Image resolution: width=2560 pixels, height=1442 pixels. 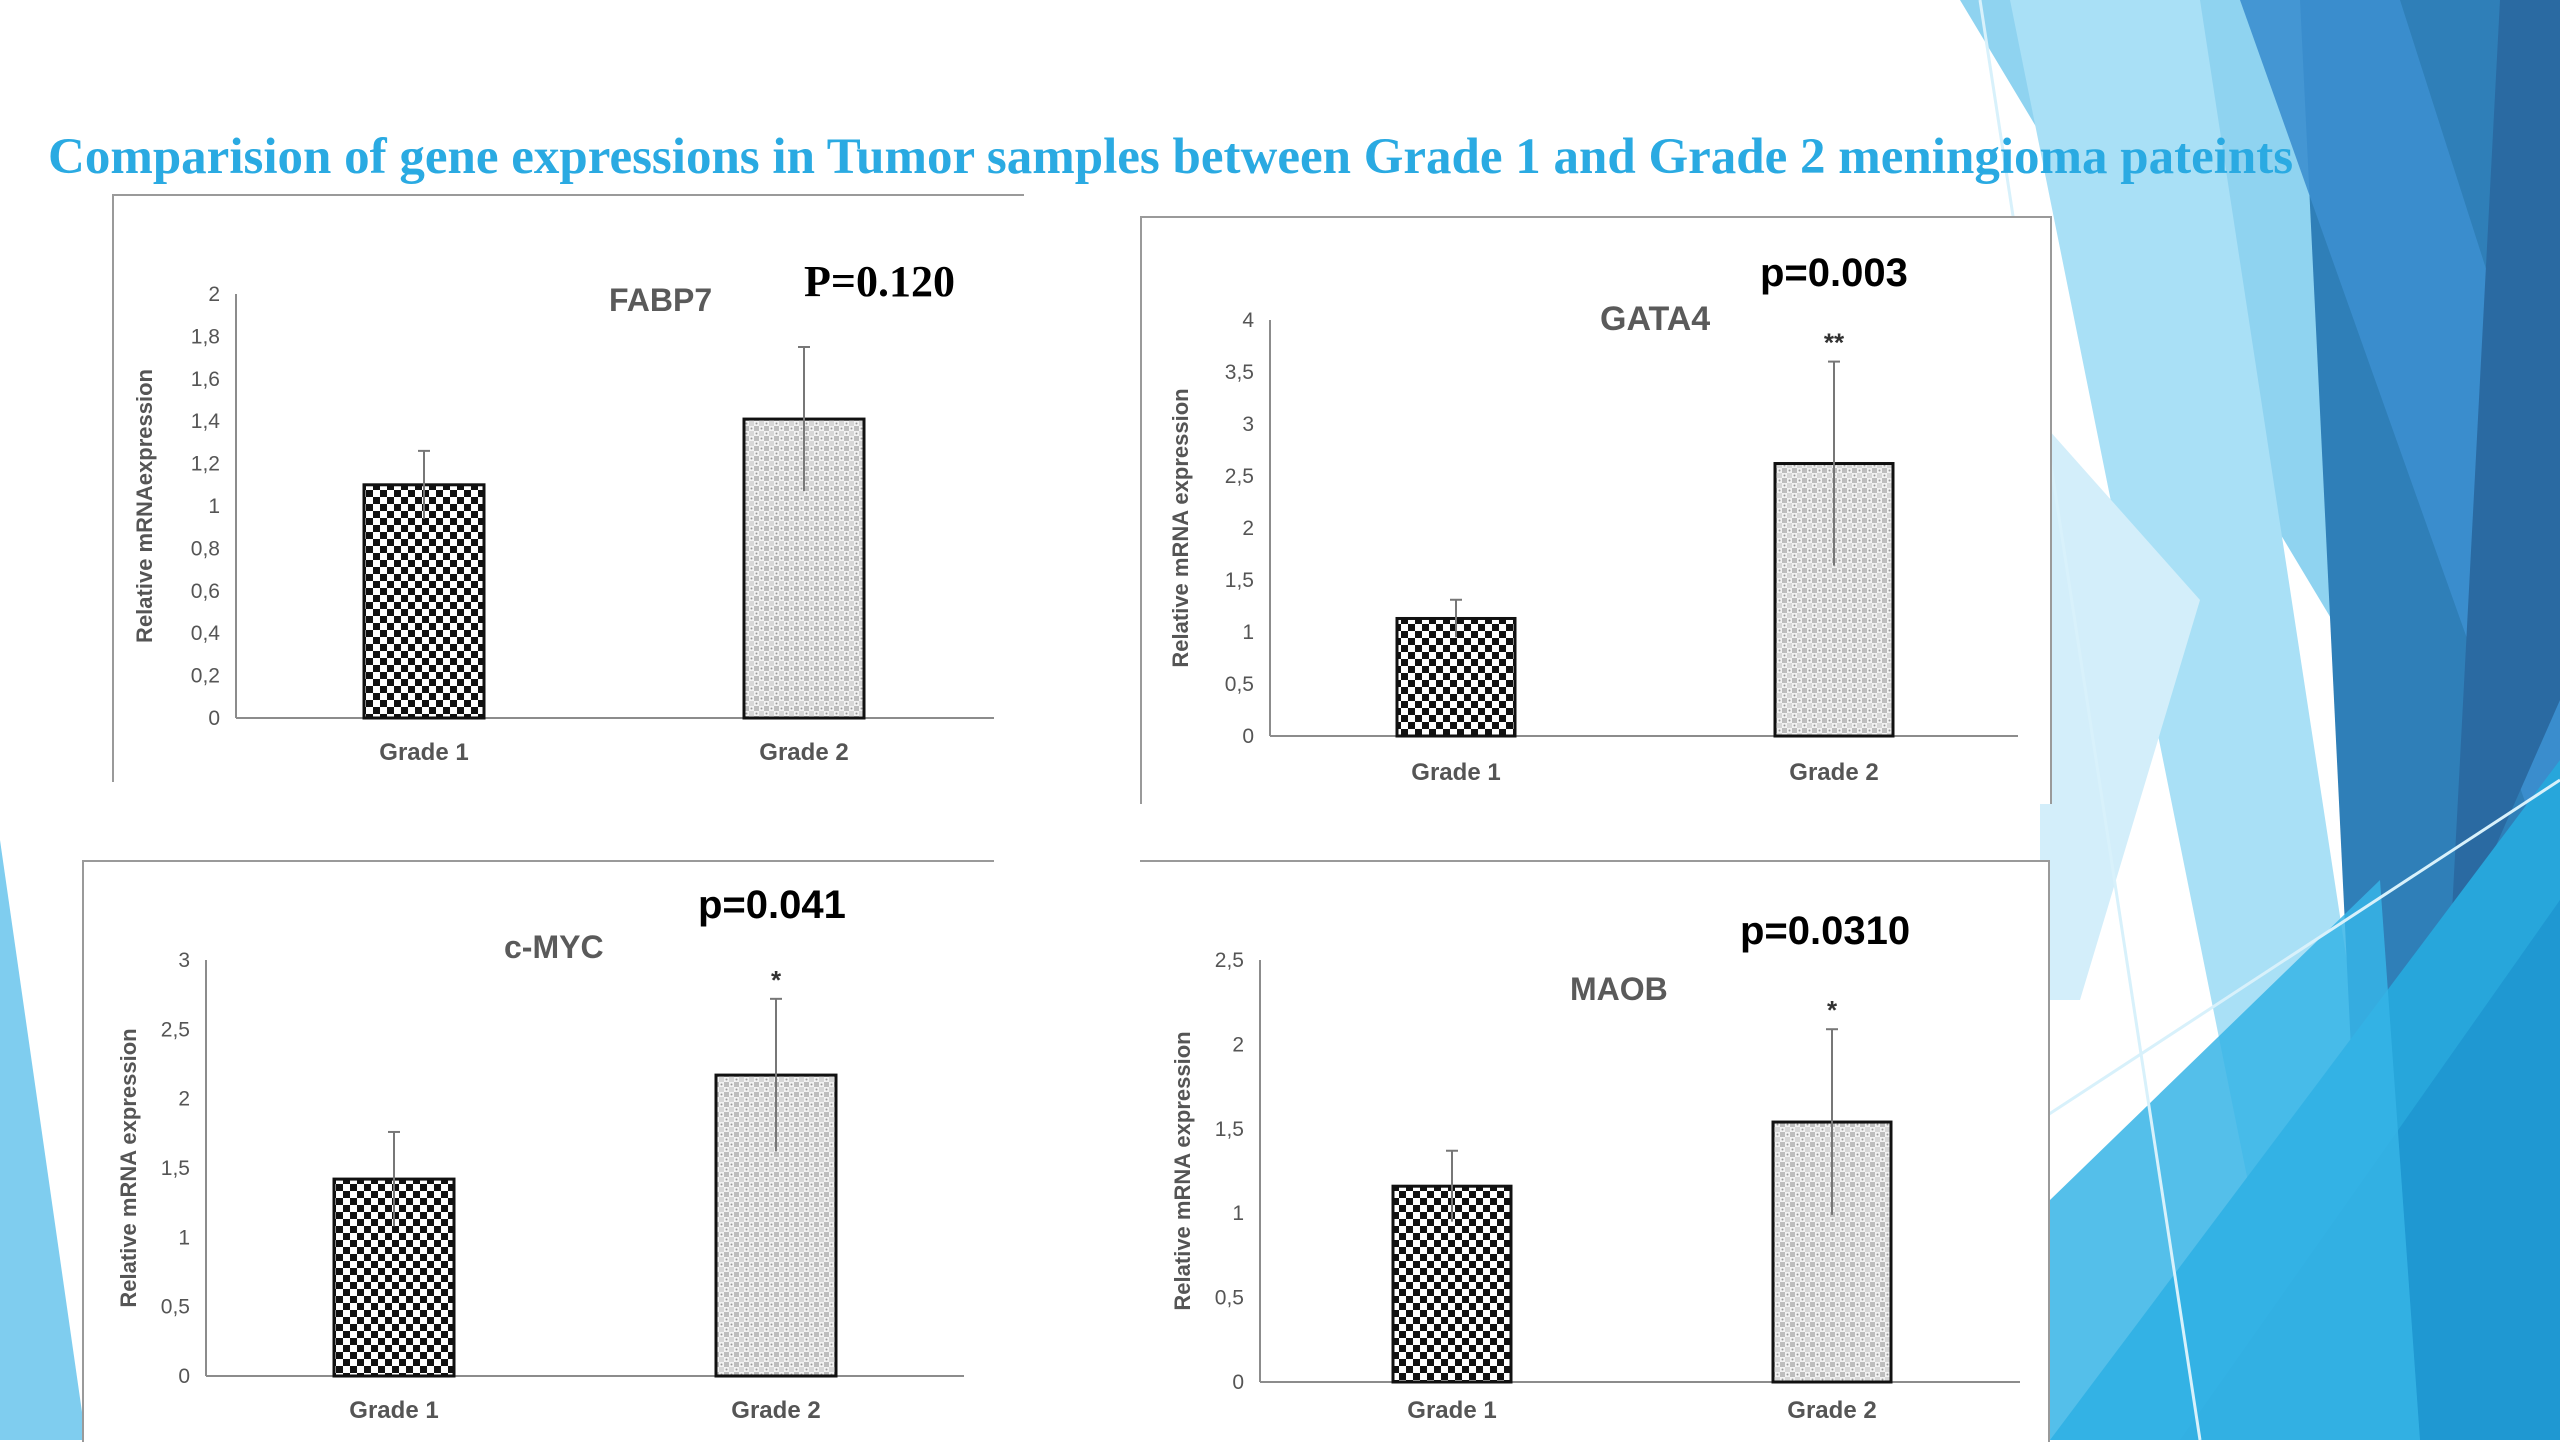 I want to click on p-value-label: p=0.0310, so click(x=1825, y=931).